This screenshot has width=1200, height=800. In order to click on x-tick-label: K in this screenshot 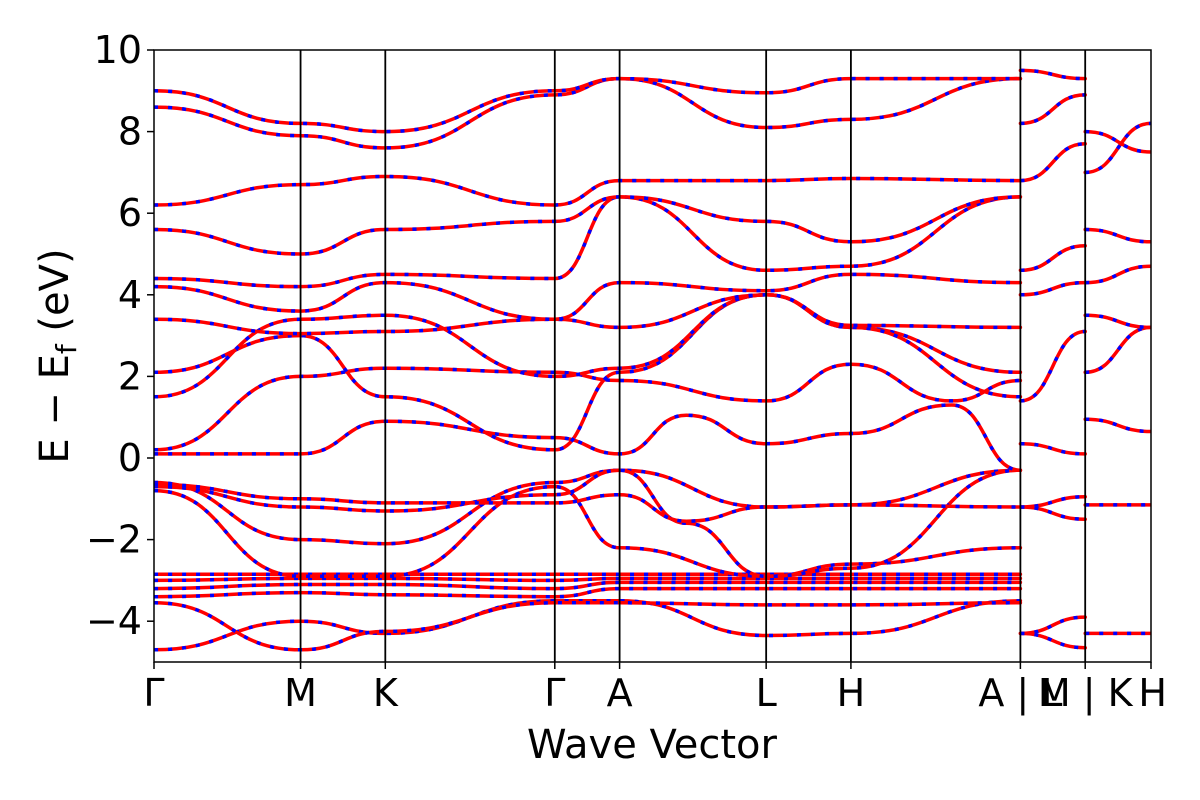, I will do `click(386, 693)`.